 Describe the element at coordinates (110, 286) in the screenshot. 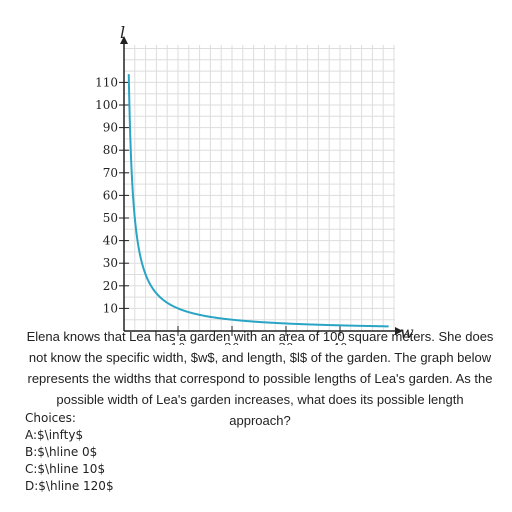

I see `y-tick-label: 20` at that location.